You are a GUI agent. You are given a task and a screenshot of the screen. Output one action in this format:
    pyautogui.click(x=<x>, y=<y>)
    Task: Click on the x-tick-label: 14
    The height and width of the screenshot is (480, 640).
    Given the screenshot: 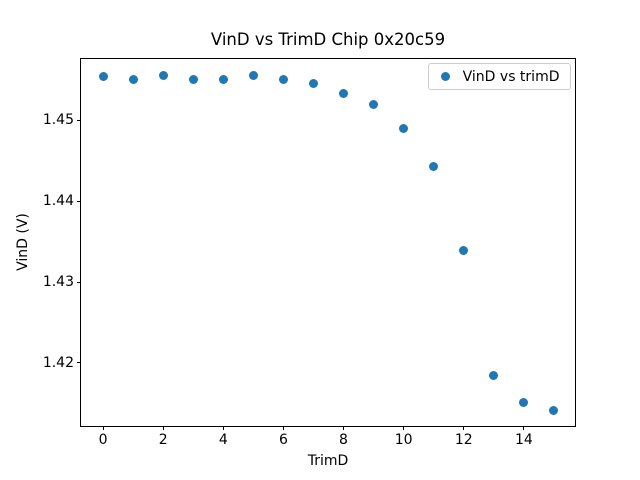 What is the action you would take?
    pyautogui.click(x=523, y=440)
    